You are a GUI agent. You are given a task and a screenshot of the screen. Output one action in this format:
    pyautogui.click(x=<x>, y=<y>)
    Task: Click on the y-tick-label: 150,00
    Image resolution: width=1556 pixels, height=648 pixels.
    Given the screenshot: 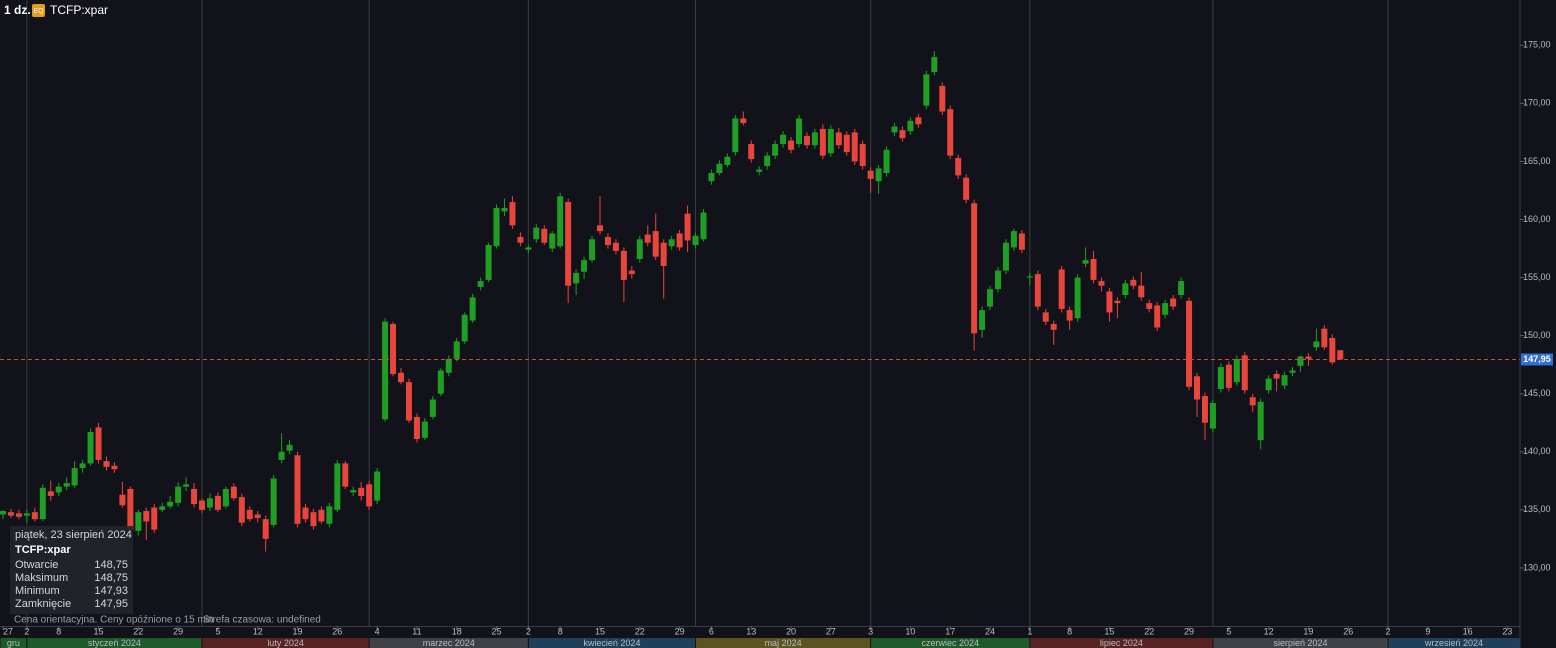 What is the action you would take?
    pyautogui.click(x=1537, y=335)
    